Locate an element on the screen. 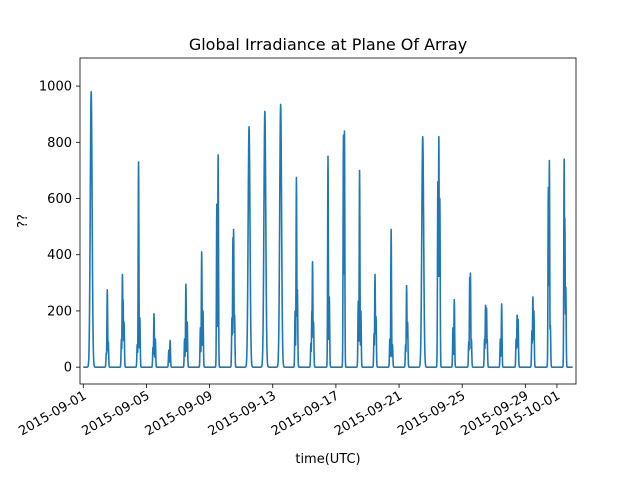 The width and height of the screenshot is (640, 480). y-tick-label: 1000 is located at coordinates (55, 87).